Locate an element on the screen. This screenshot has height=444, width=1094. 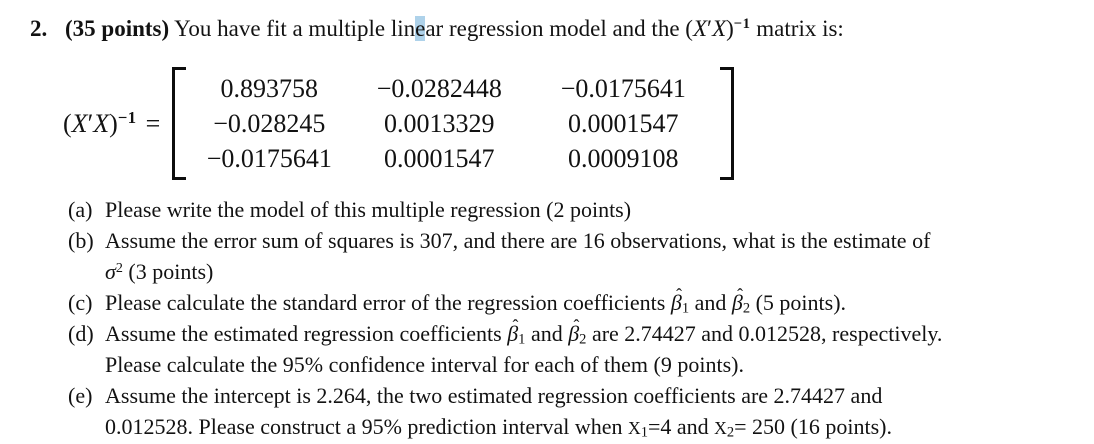
sigma-symbol: σ is located at coordinates (110, 271).